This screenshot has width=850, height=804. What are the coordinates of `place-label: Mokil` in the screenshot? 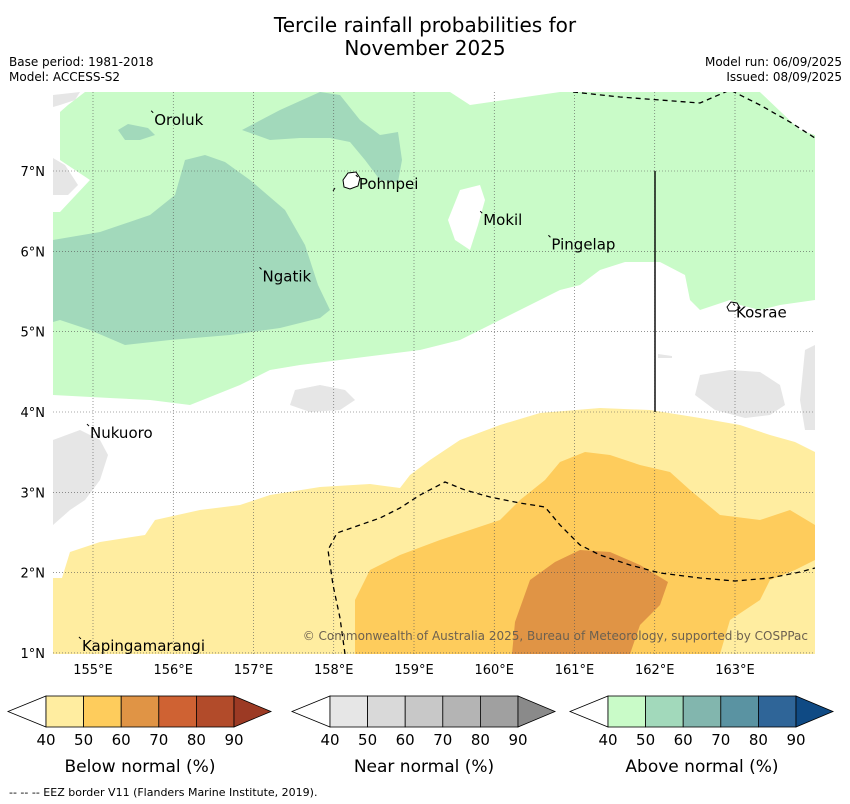 It's located at (502, 220).